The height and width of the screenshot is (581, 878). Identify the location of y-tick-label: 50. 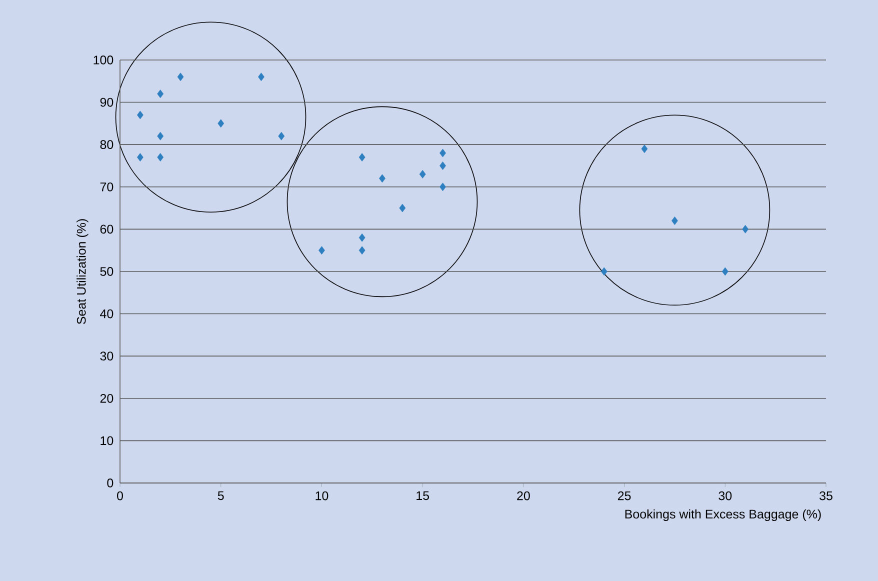
(107, 271).